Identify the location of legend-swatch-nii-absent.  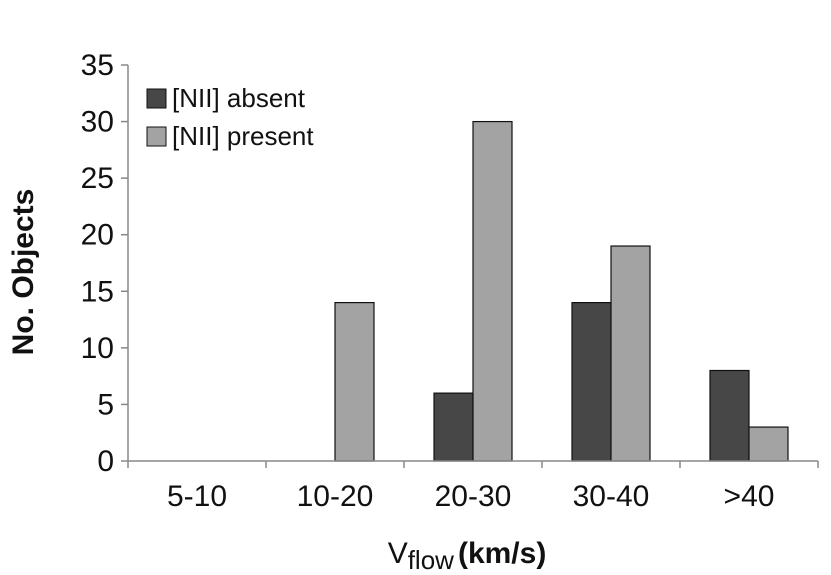
(156, 98).